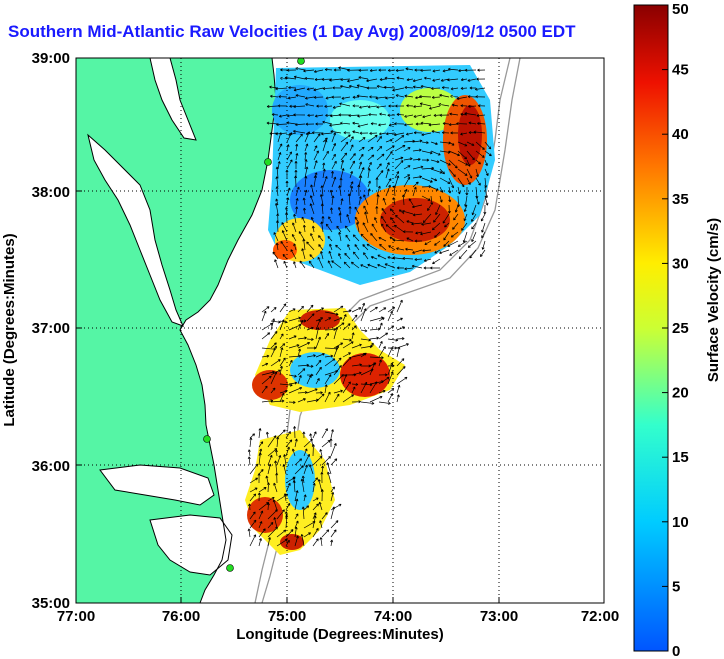 This screenshot has width=724, height=659. What do you see at coordinates (676, 651) in the screenshot?
I see `colorbar-tick-label: 0` at bounding box center [676, 651].